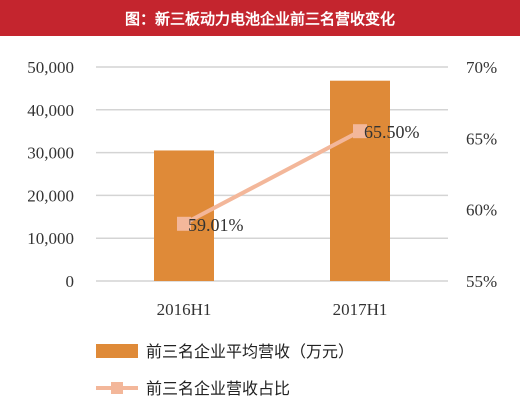 The height and width of the screenshot is (404, 520). What do you see at coordinates (50, 110) in the screenshot?
I see `y-left-tick-label: 40,000` at bounding box center [50, 110].